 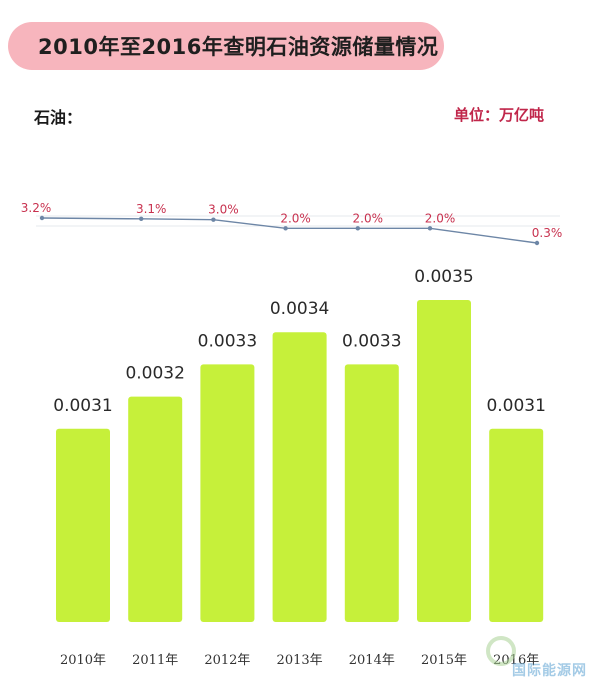 I want to click on x-axis-labels: 2010年 2011年 2012年 2013年 2014年 2015年 2016年, so click(x=299, y=660).